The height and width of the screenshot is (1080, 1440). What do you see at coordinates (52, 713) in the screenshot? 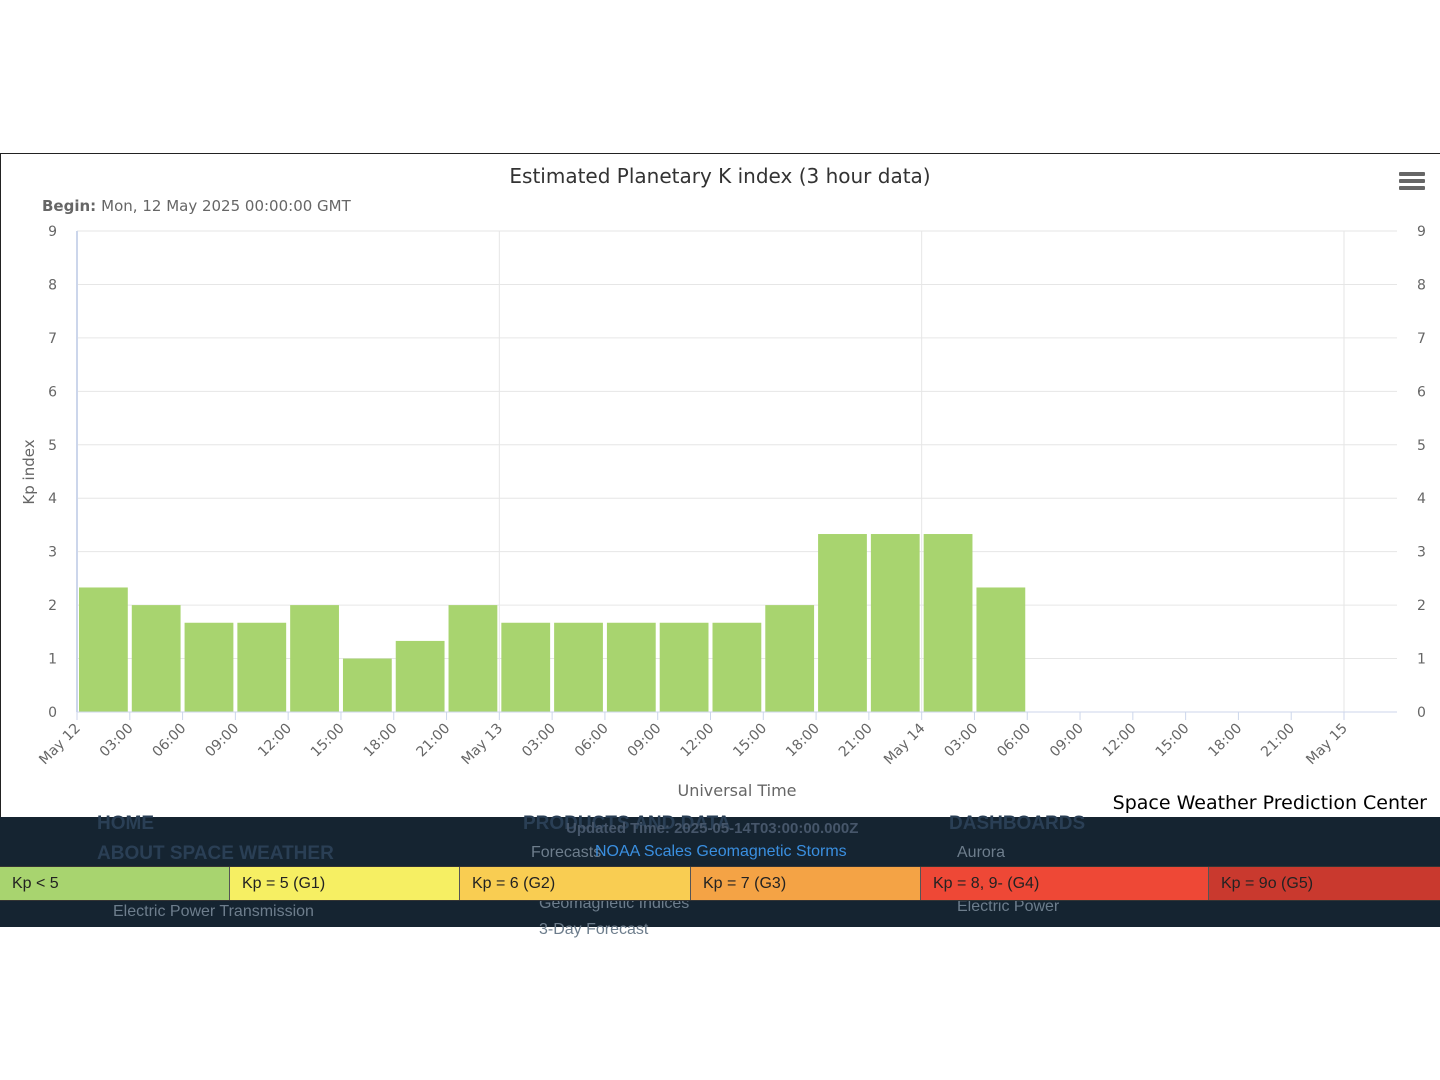
I see `y-tick-label-left: 0` at bounding box center [52, 713].